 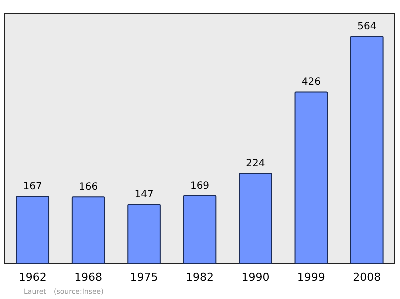 I want to click on x-tick-label: 1975, so click(x=144, y=277).